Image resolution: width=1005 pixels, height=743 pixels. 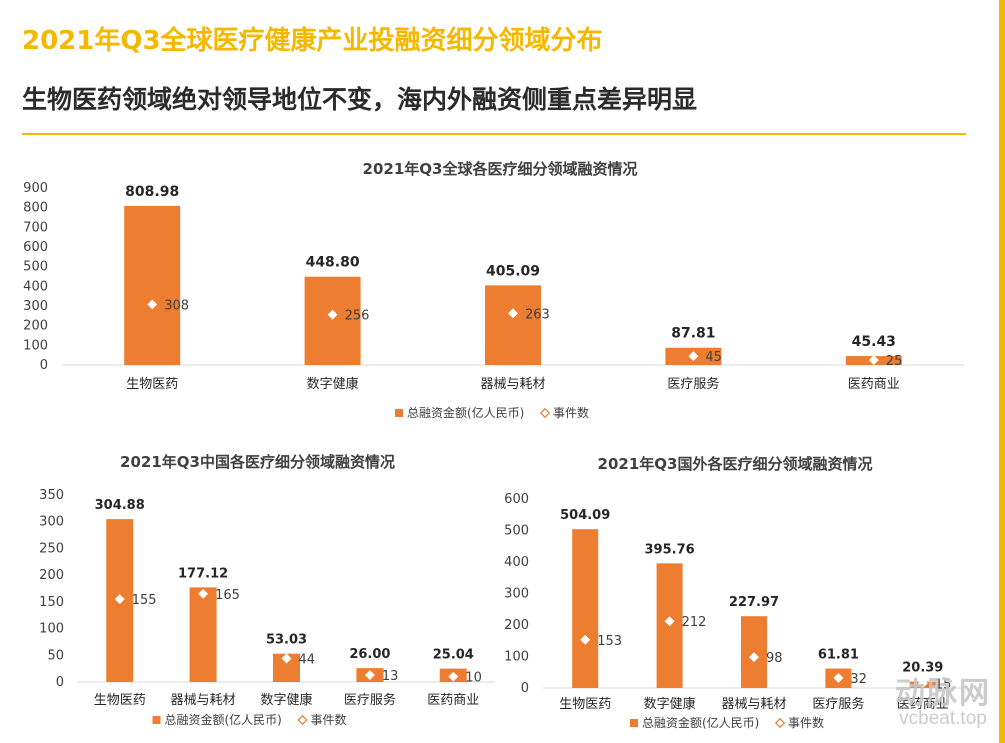 What do you see at coordinates (120, 505) in the screenshot?
I see `bar-value-label: 304.88` at bounding box center [120, 505].